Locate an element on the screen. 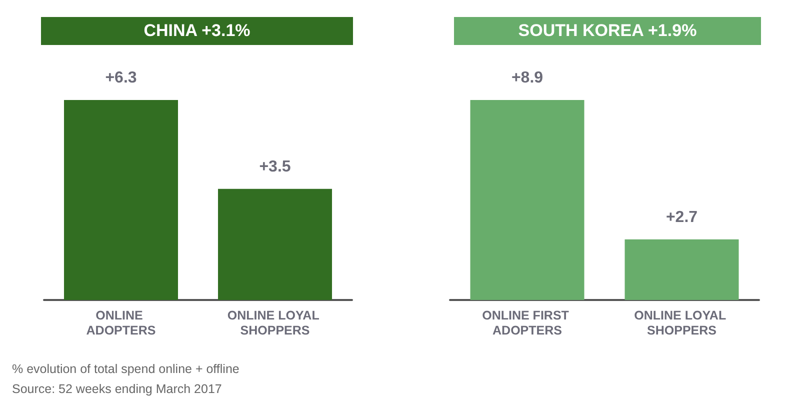  text: % evolution of total spend online + offline is located at coordinates (126, 369).